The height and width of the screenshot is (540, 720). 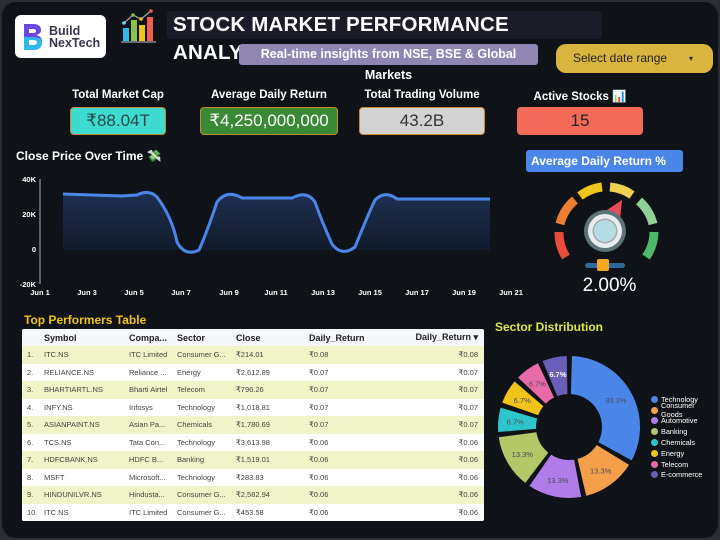 What do you see at coordinates (272, 477) in the screenshot?
I see `close-cell: ₹283.83` at bounding box center [272, 477].